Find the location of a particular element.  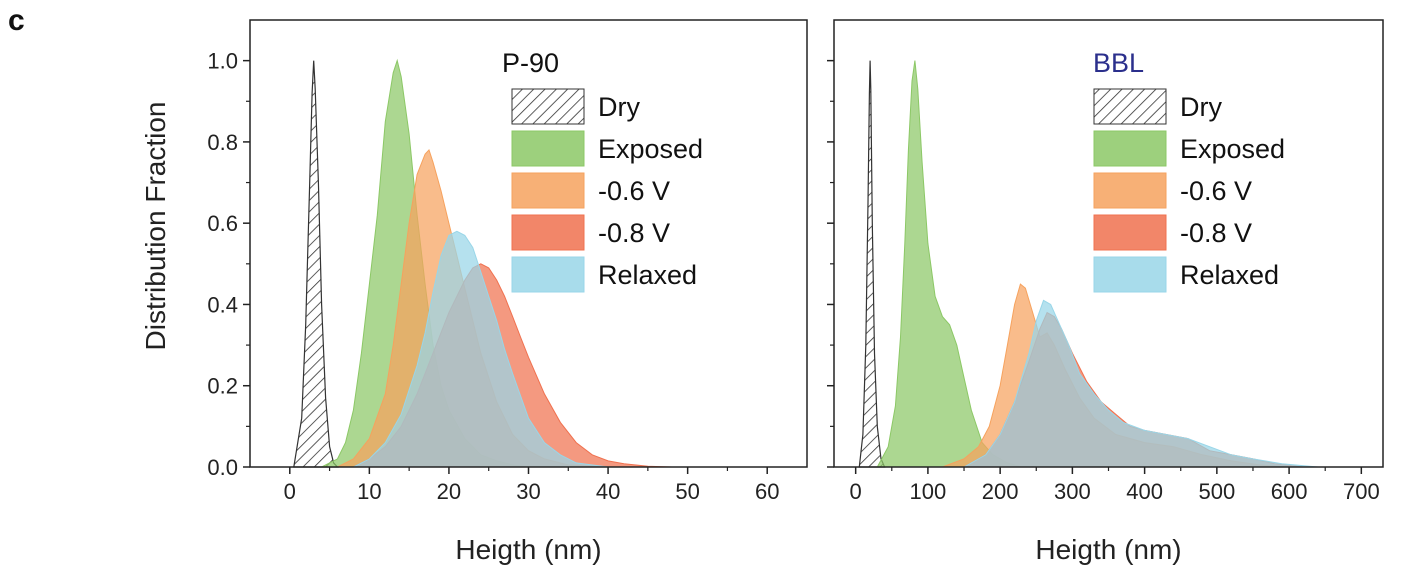

x-tick-label: 600 is located at coordinates (1289, 491).